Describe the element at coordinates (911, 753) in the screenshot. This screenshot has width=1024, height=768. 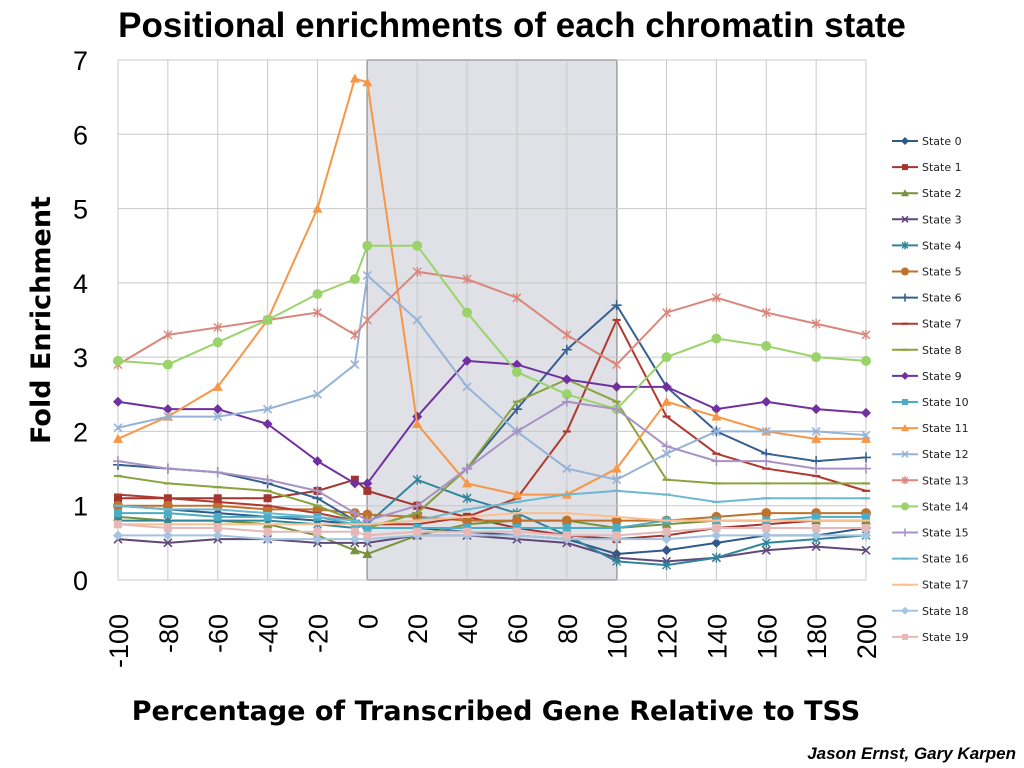
I see `author-credit: Jason Ernst, Gary Karpen` at that location.